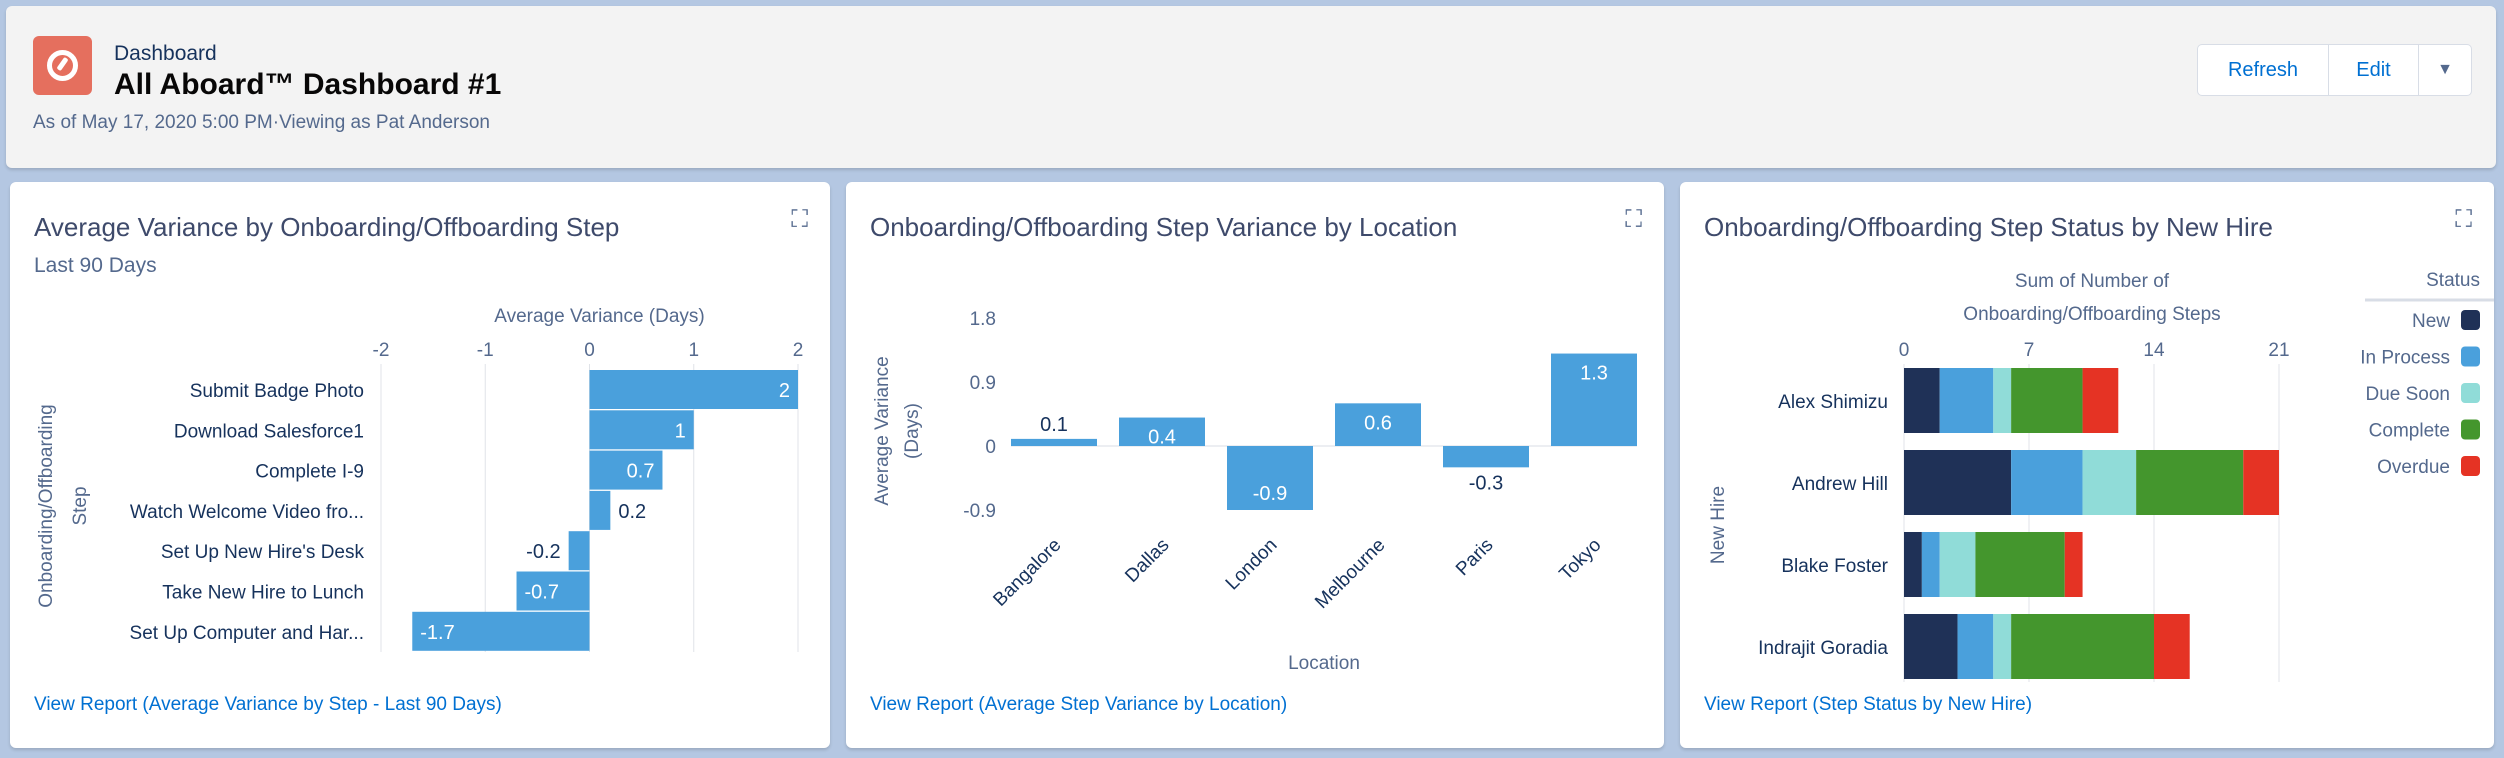 This screenshot has width=2504, height=758. Describe the element at coordinates (2453, 280) in the screenshot. I see `legend-title: Status` at that location.